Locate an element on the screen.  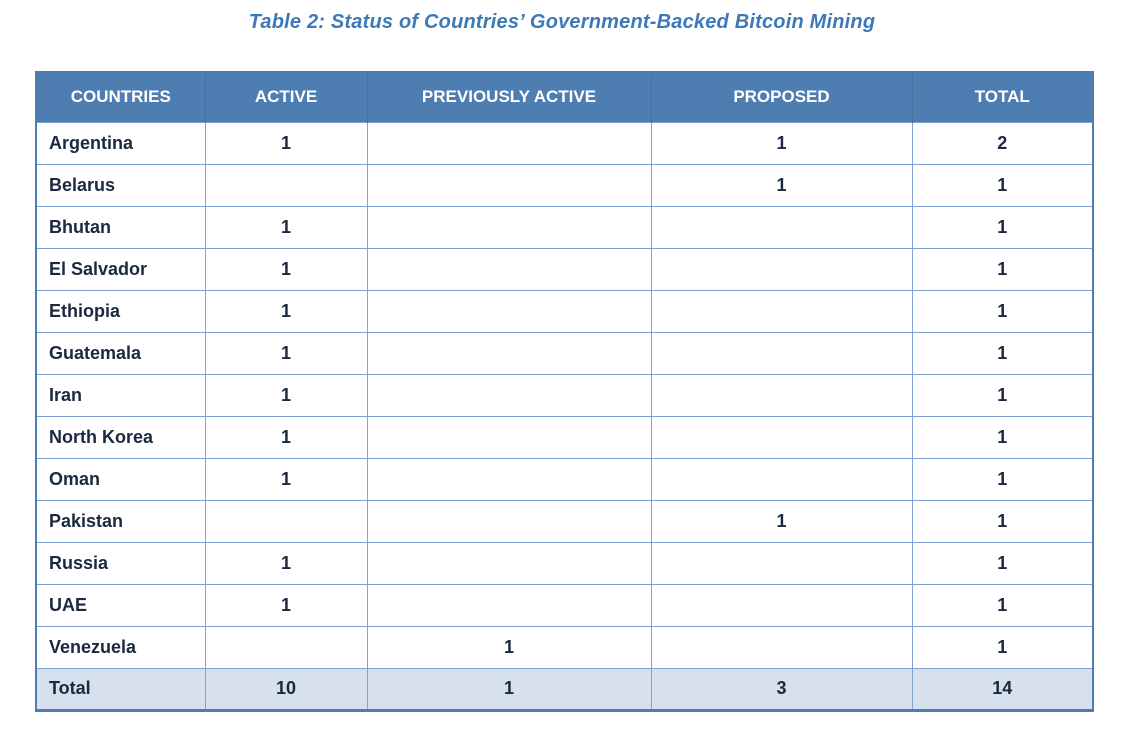
header-countries: COUNTRIES is located at coordinates (120, 97).